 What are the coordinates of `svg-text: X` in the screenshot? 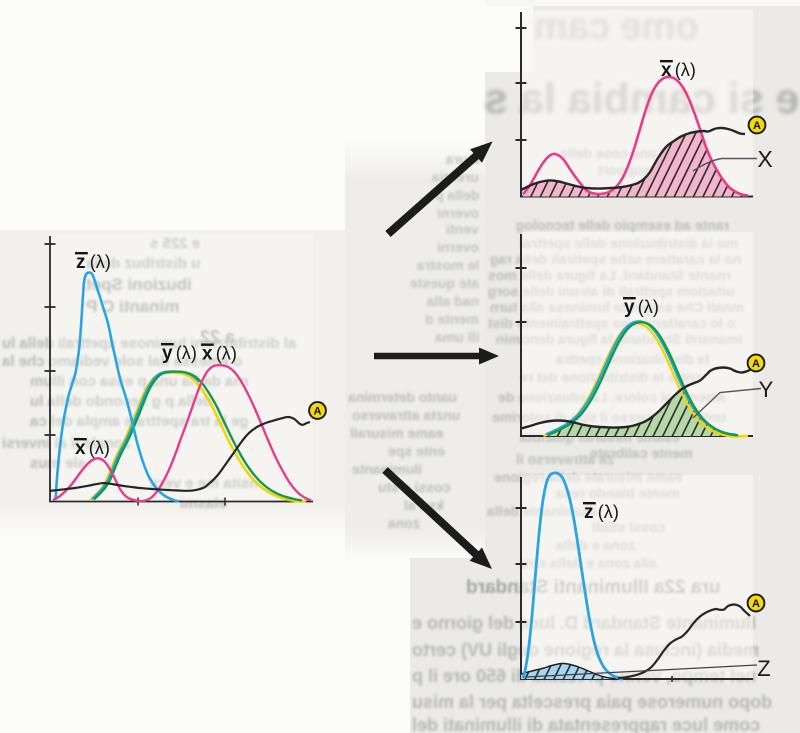 It's located at (764, 159).